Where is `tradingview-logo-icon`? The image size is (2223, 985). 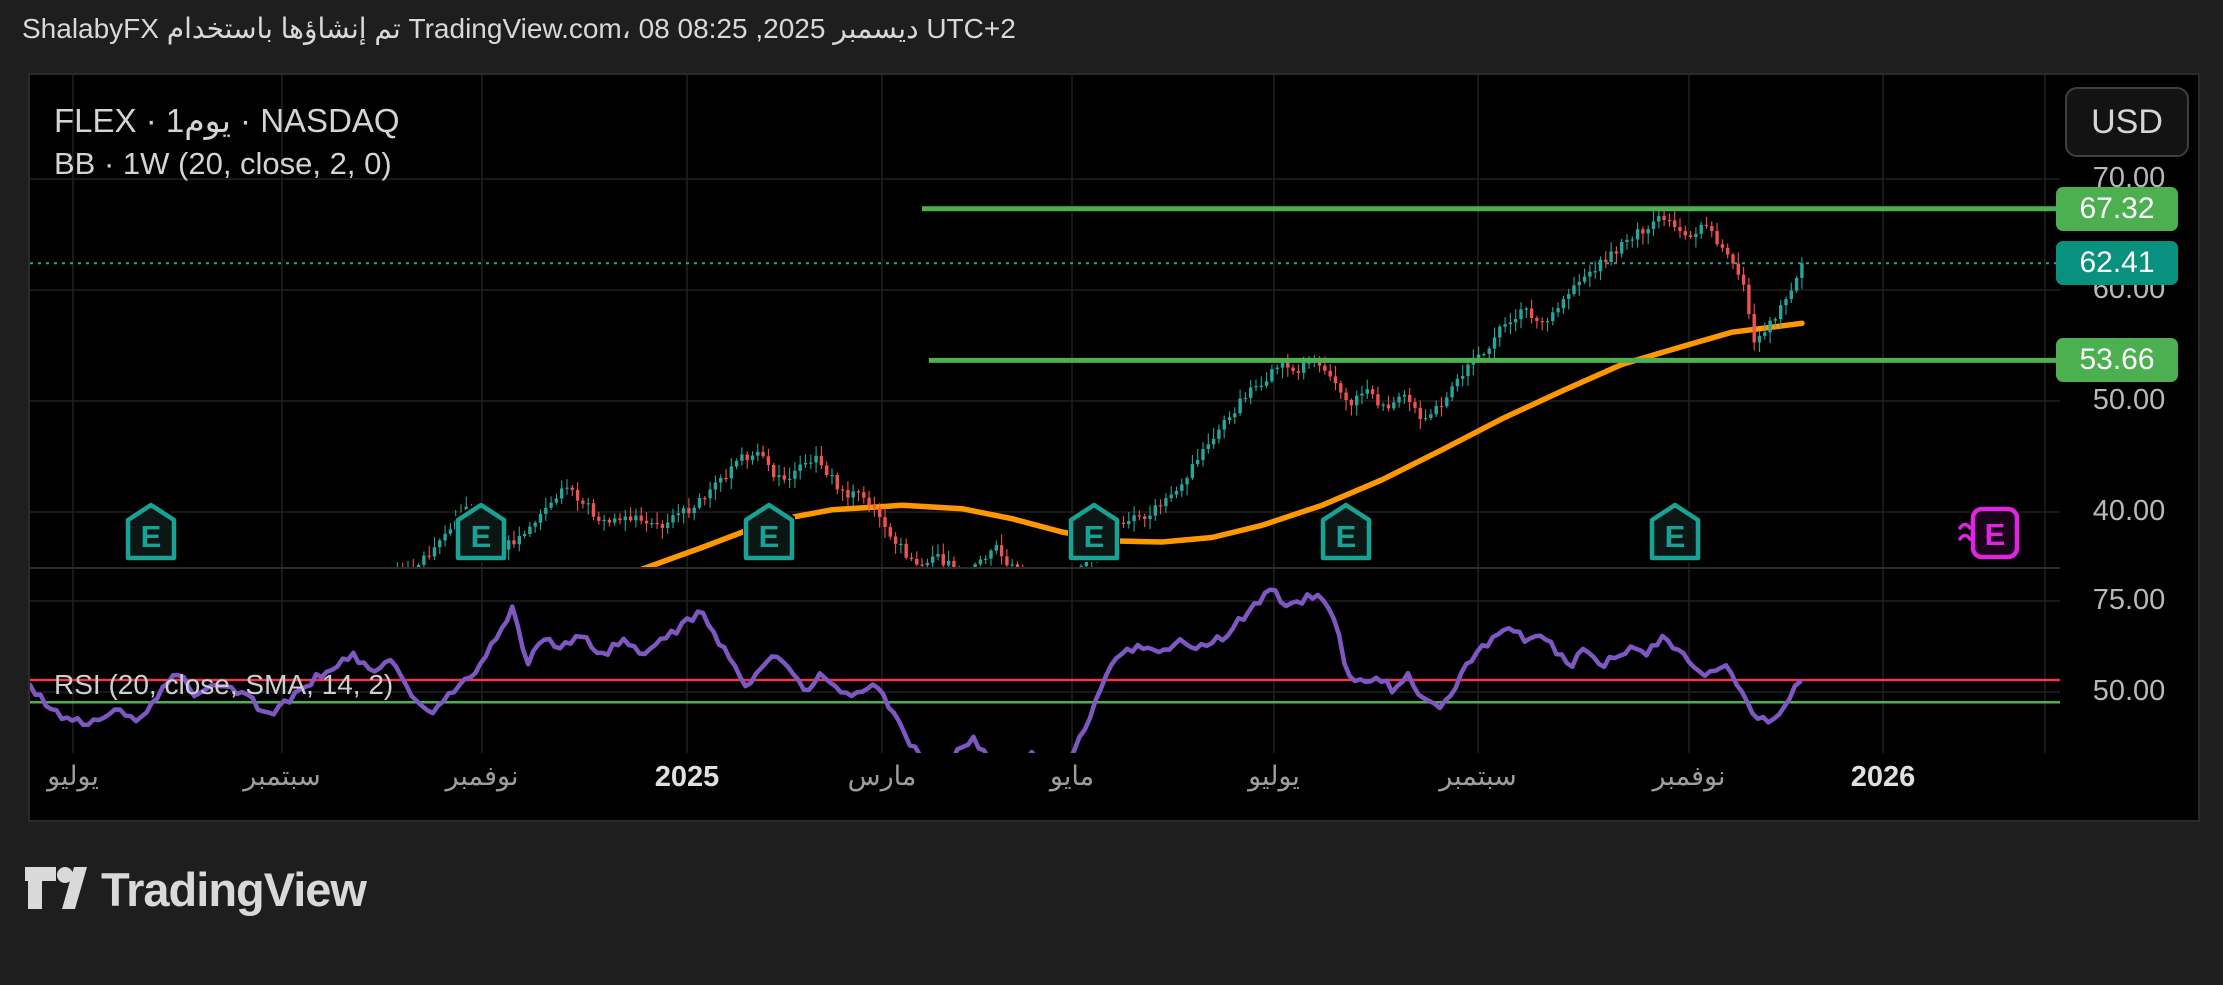 tradingview-logo-icon is located at coordinates (56, 887).